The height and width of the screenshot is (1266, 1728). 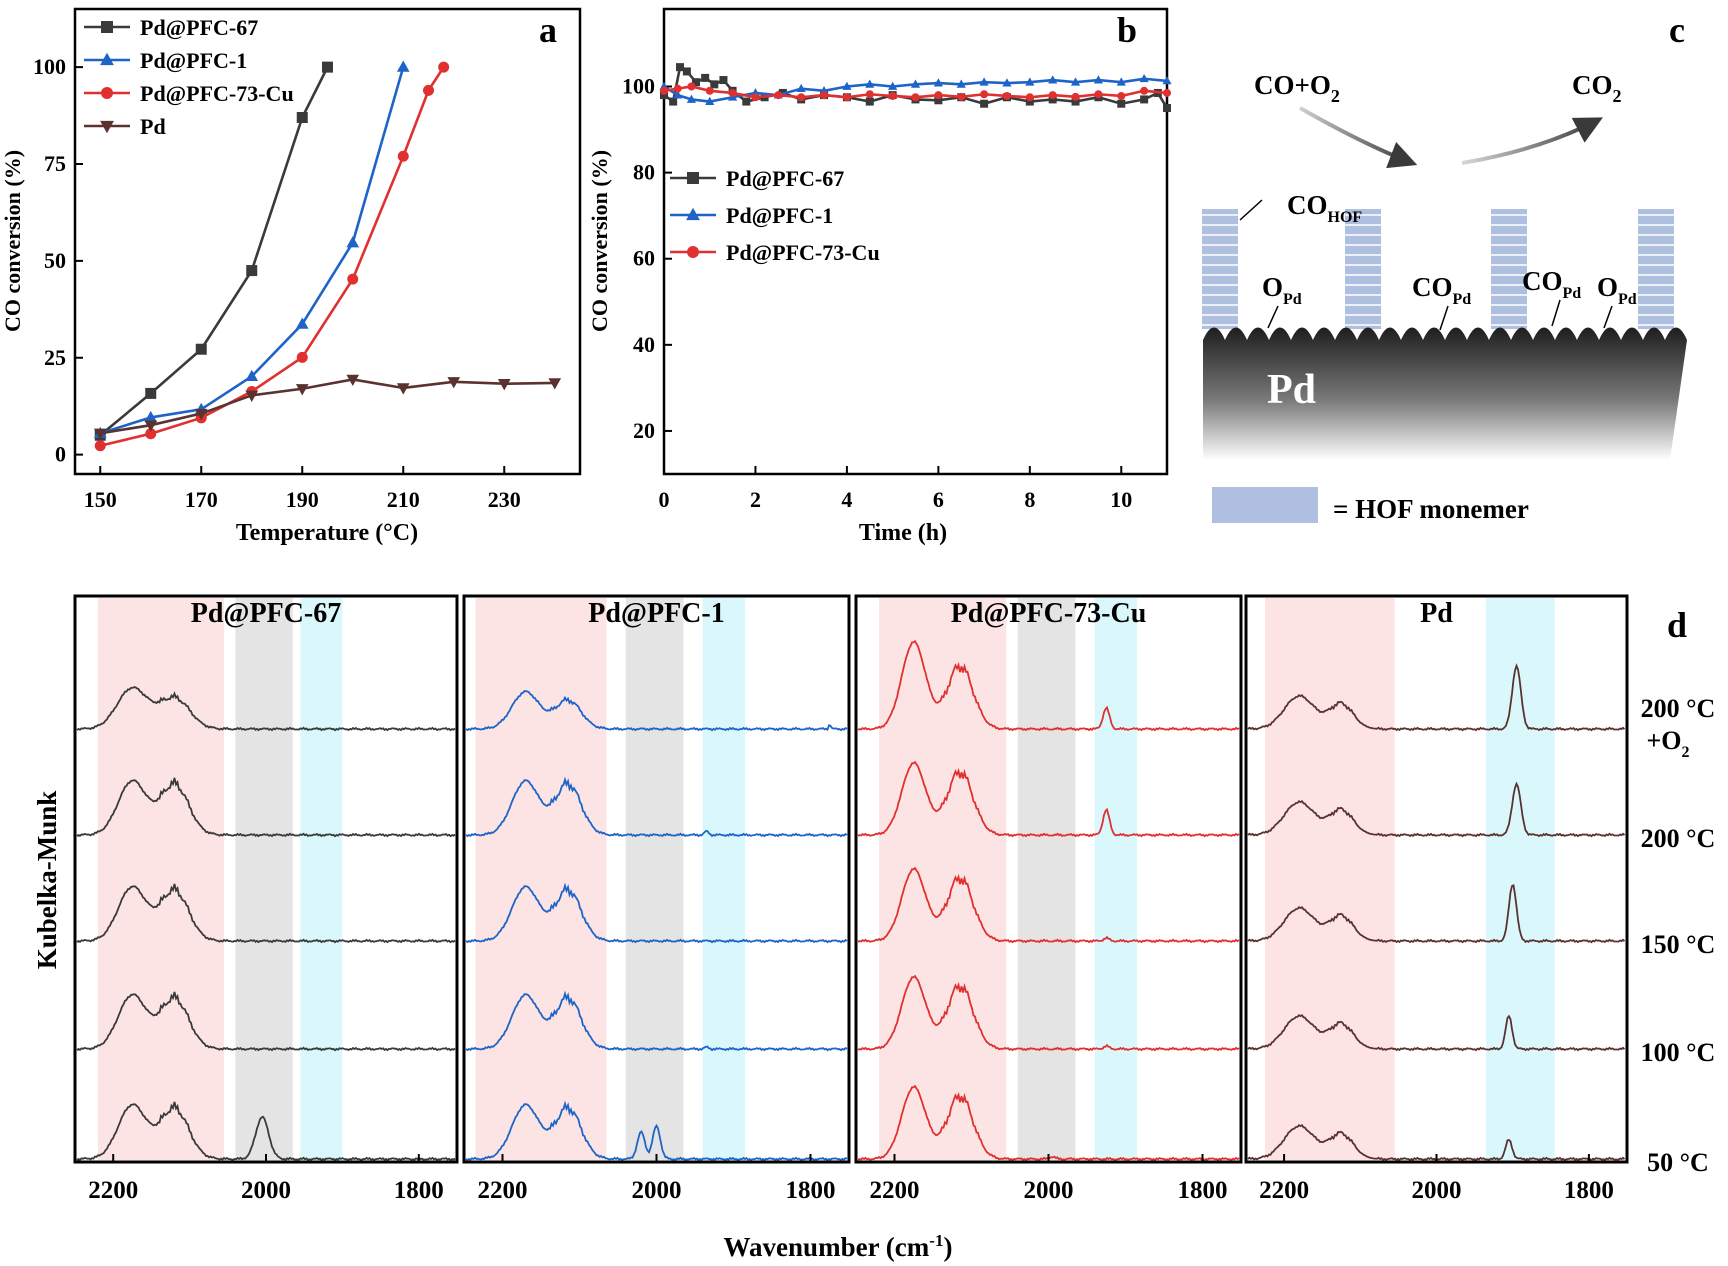 I want to click on x-tick-label: 4, so click(x=846, y=499).